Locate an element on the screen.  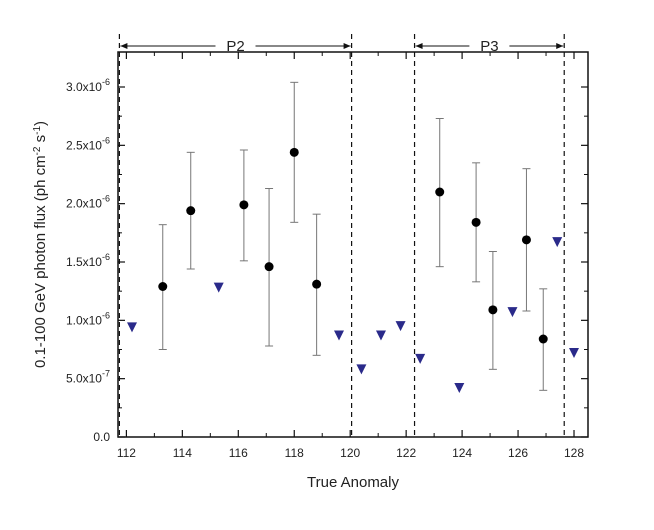
x-tick-label: 126 is located at coordinates (518, 453).